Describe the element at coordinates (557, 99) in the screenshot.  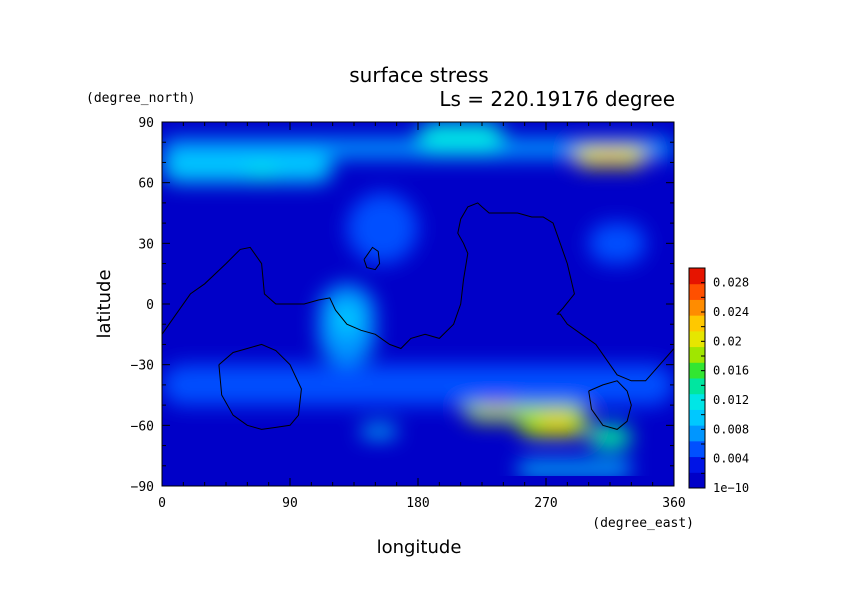
I see `chart-subtitle: Ls = 220.19176 degree` at that location.